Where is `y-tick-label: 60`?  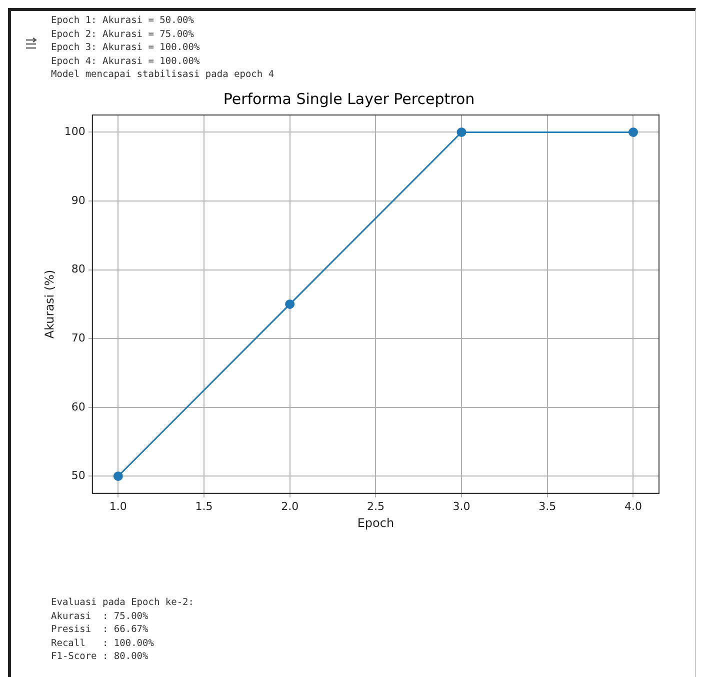 y-tick-label: 60 is located at coordinates (78, 407).